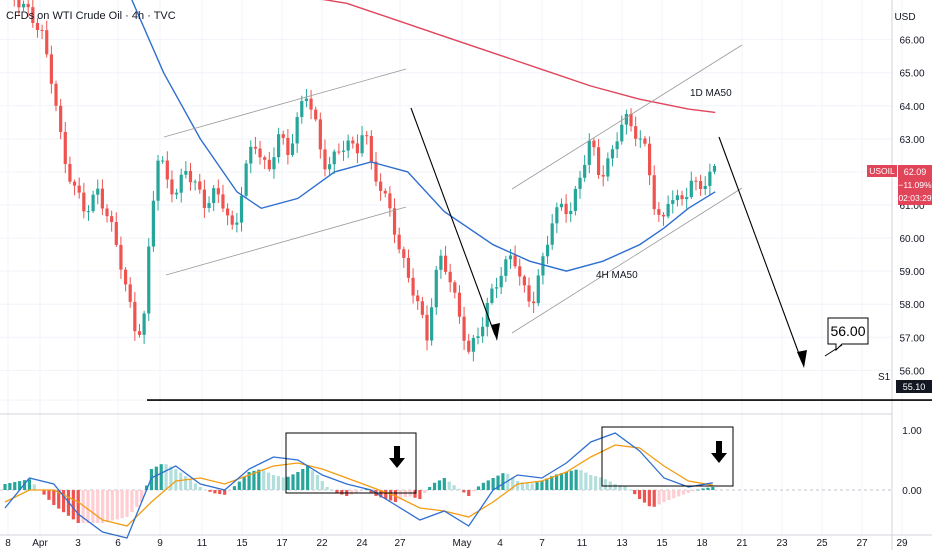 The image size is (932, 550). I want to click on time-tick-label: 27, so click(400, 543).